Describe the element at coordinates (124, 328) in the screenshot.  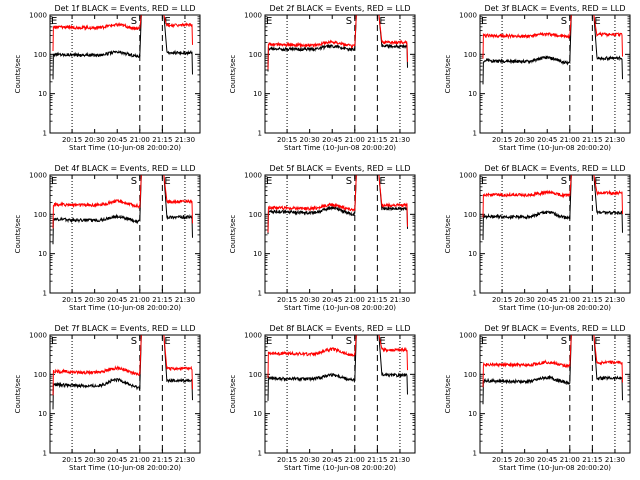
I see `panel-title: Det 7f BLACK = Events, RED = LLD` at that location.